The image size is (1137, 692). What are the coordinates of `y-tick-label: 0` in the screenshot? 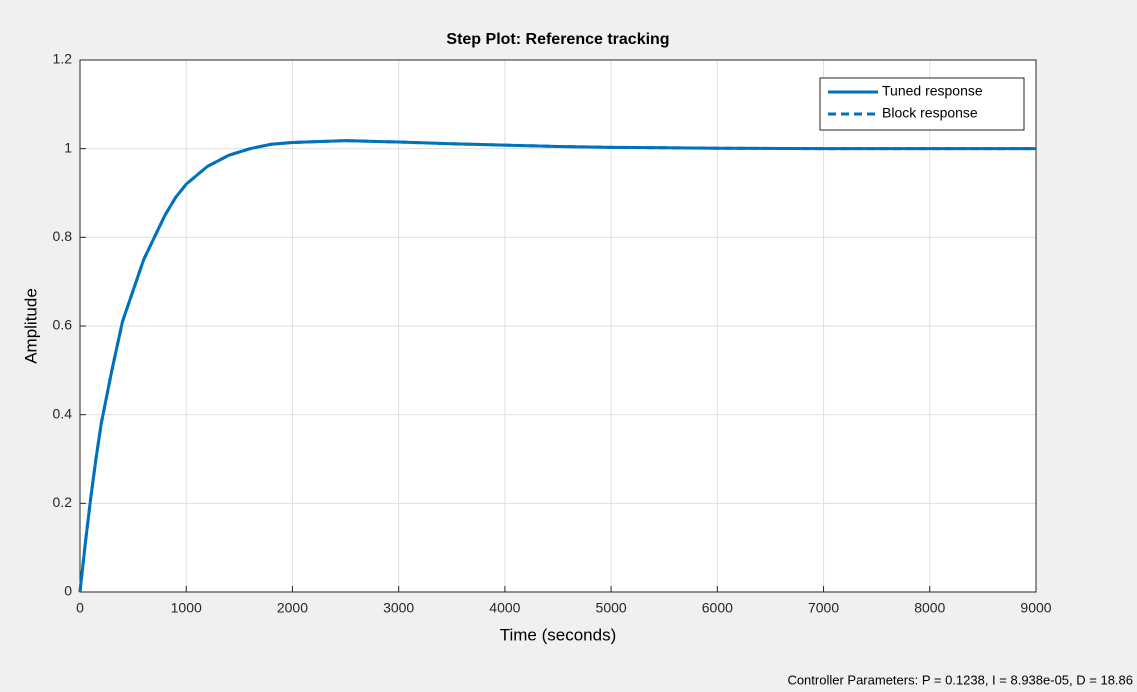 It's located at (68, 591).